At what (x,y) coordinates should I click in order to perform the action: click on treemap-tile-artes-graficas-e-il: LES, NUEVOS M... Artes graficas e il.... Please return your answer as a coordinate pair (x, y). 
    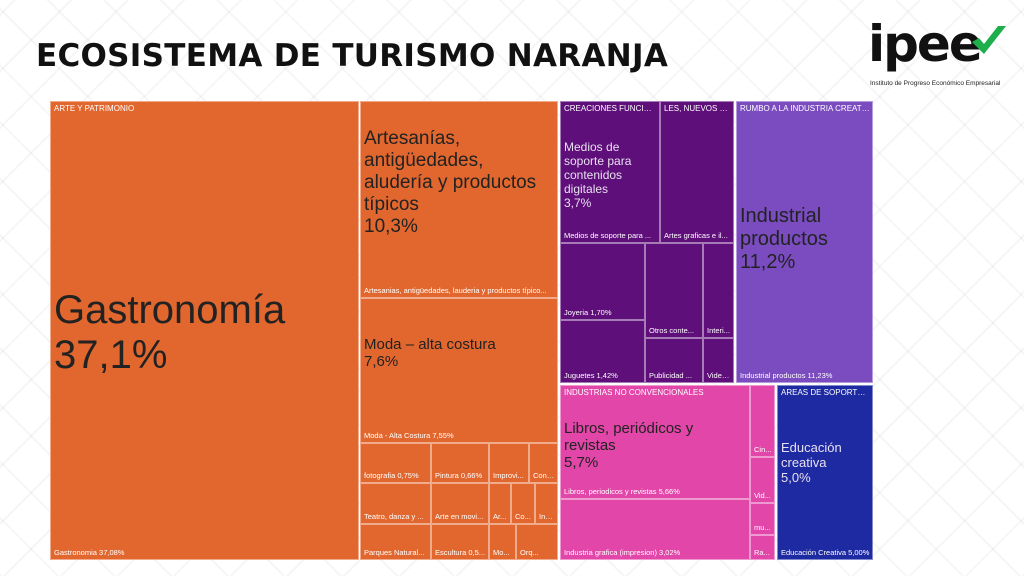
    Looking at the image, I should click on (697, 172).